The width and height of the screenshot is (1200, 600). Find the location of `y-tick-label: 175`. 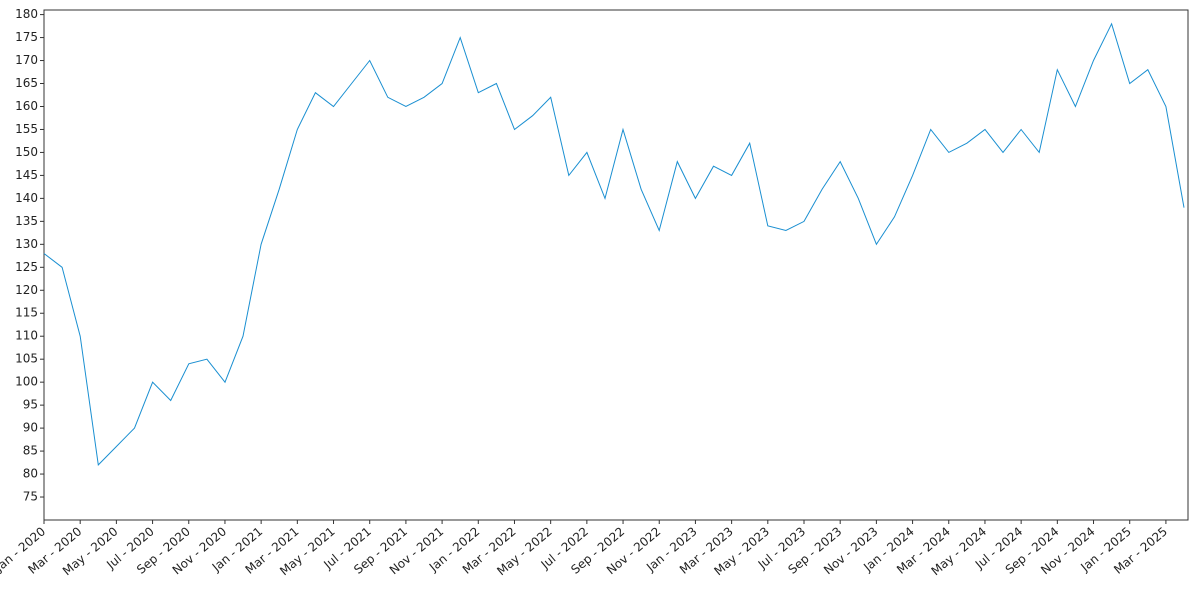

y-tick-label: 175 is located at coordinates (26, 37).